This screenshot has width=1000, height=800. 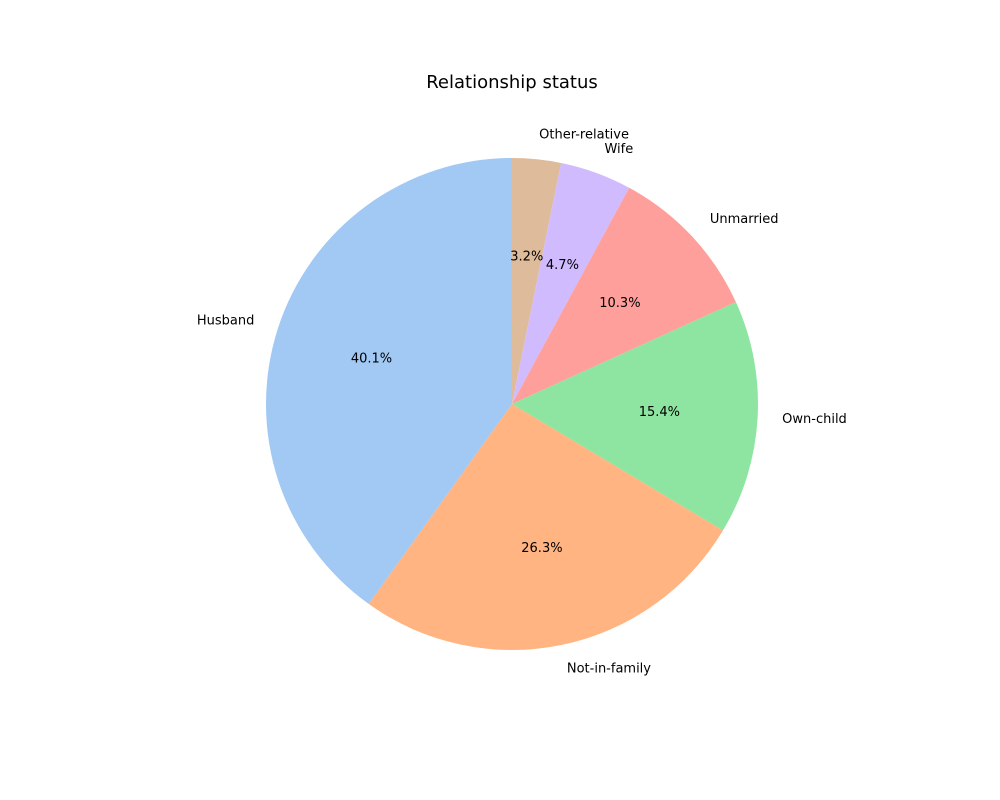 What do you see at coordinates (619, 303) in the screenshot?
I see `pct-label-unmarried: 10.3%` at bounding box center [619, 303].